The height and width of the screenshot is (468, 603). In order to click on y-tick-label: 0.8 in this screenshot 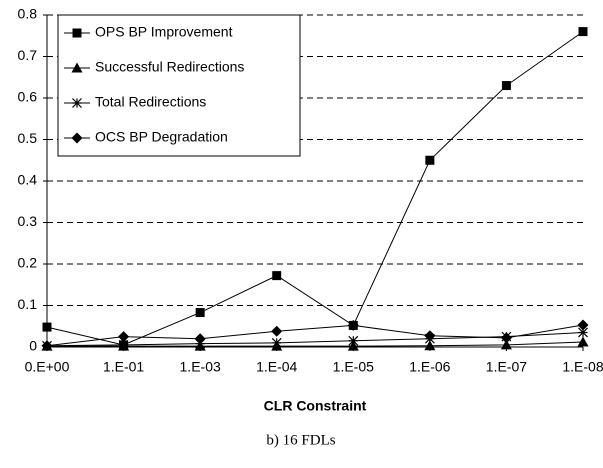, I will do `click(28, 14)`.